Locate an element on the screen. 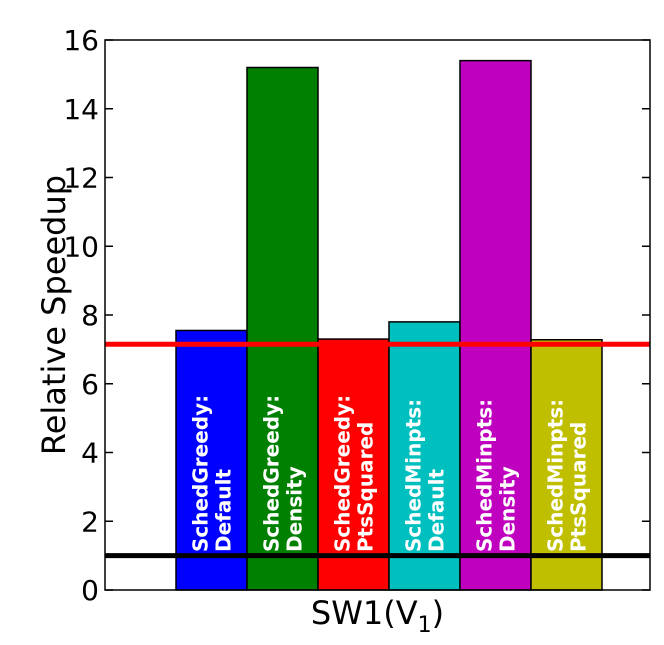  y-tick-label-12: 12 is located at coordinates (81, 178).